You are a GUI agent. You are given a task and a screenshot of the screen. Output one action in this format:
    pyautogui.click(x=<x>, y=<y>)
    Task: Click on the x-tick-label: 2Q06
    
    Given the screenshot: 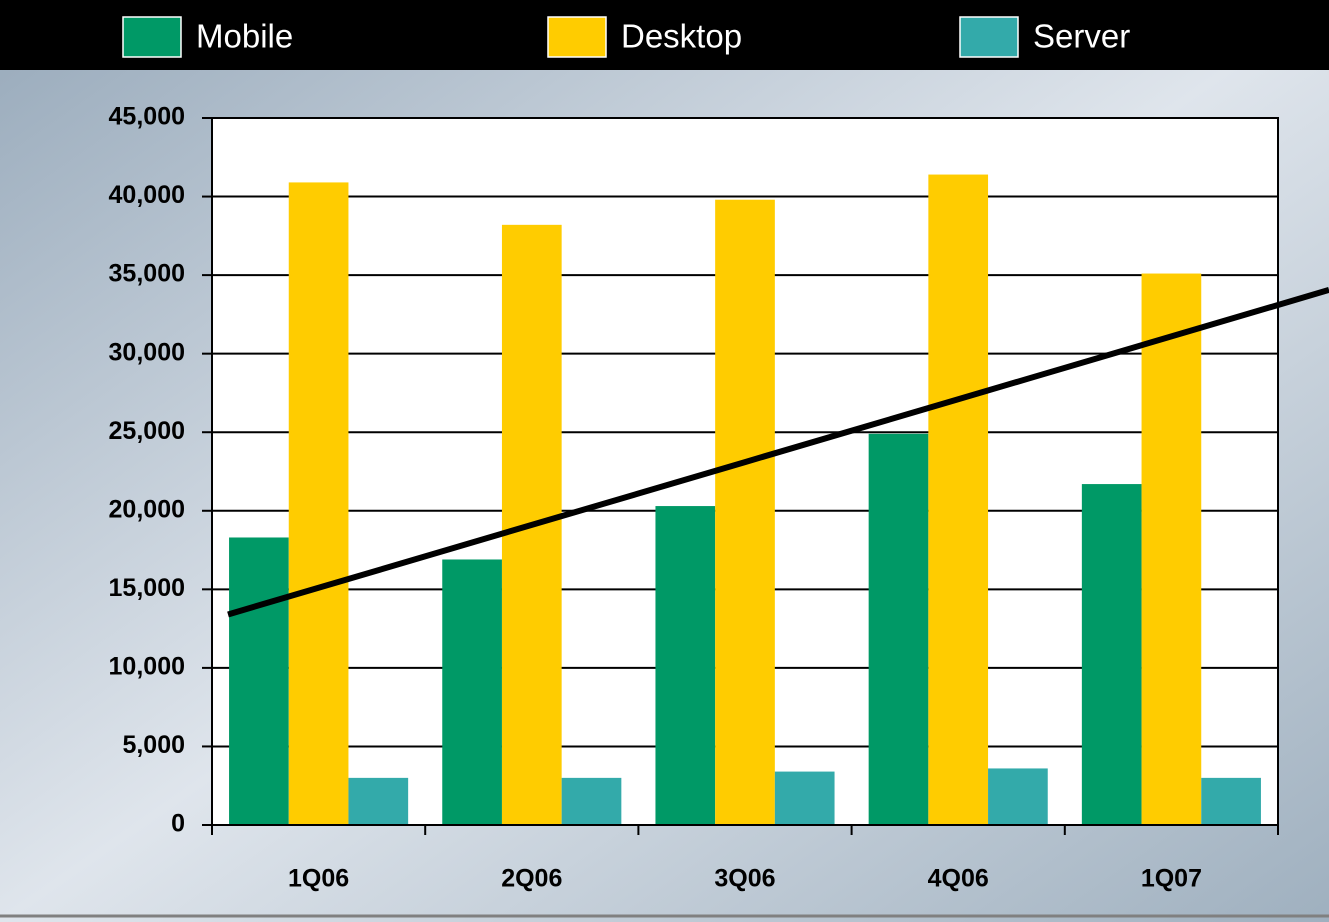 What is the action you would take?
    pyautogui.click(x=531, y=879)
    